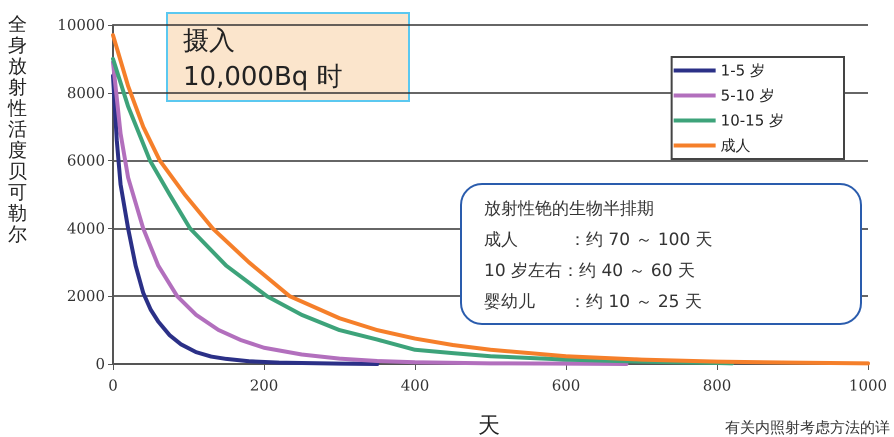 The height and width of the screenshot is (437, 894). Describe the element at coordinates (593, 302) in the screenshot. I see `annotation: 婴幼儿 ：约 10 ～ 25 天` at that location.